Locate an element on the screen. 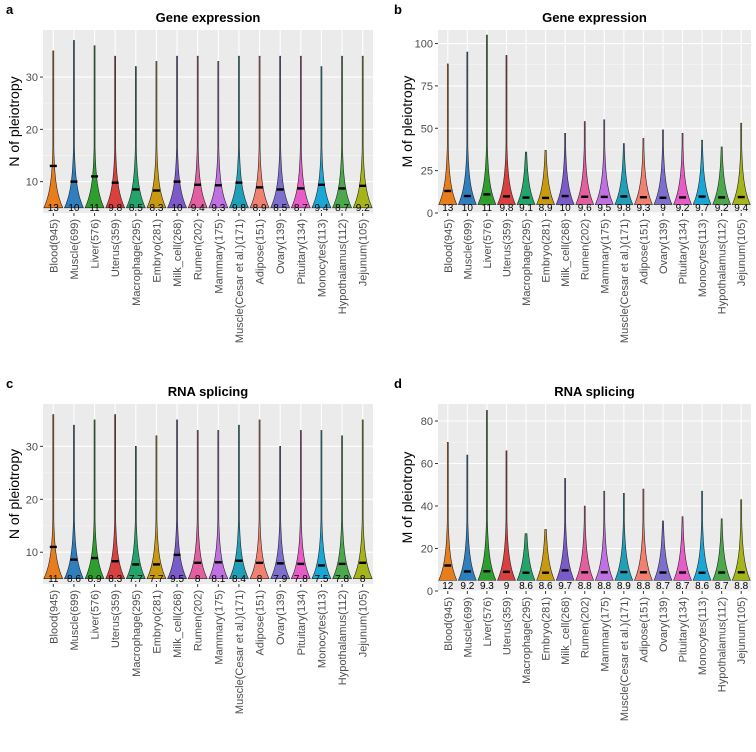  mean-label: 8.1 is located at coordinates (218, 579).